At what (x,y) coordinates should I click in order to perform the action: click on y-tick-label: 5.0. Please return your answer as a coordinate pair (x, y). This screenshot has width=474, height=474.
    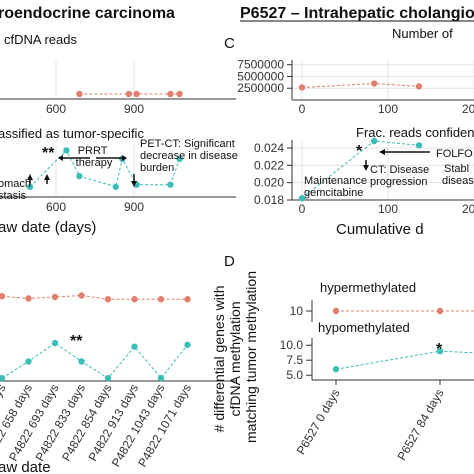
    Looking at the image, I should click on (294, 375).